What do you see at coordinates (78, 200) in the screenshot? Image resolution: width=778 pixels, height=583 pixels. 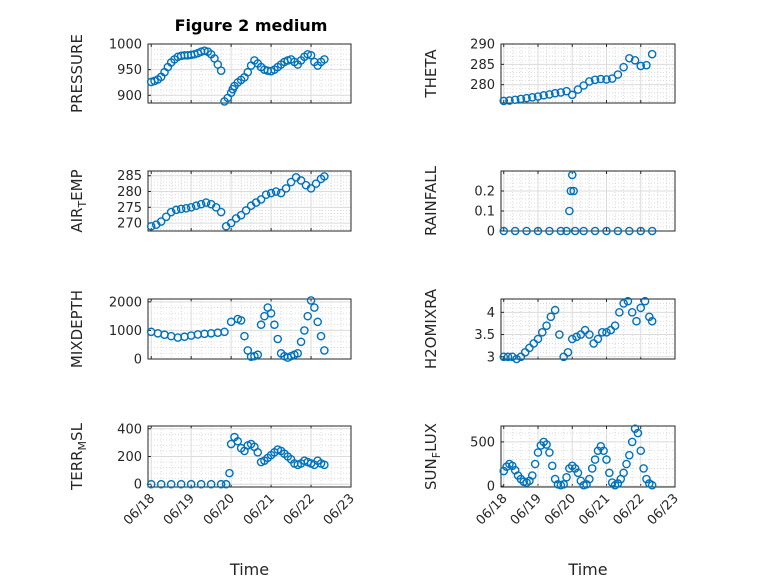 I see `y-axis-label: AIRTEMP` at bounding box center [78, 200].